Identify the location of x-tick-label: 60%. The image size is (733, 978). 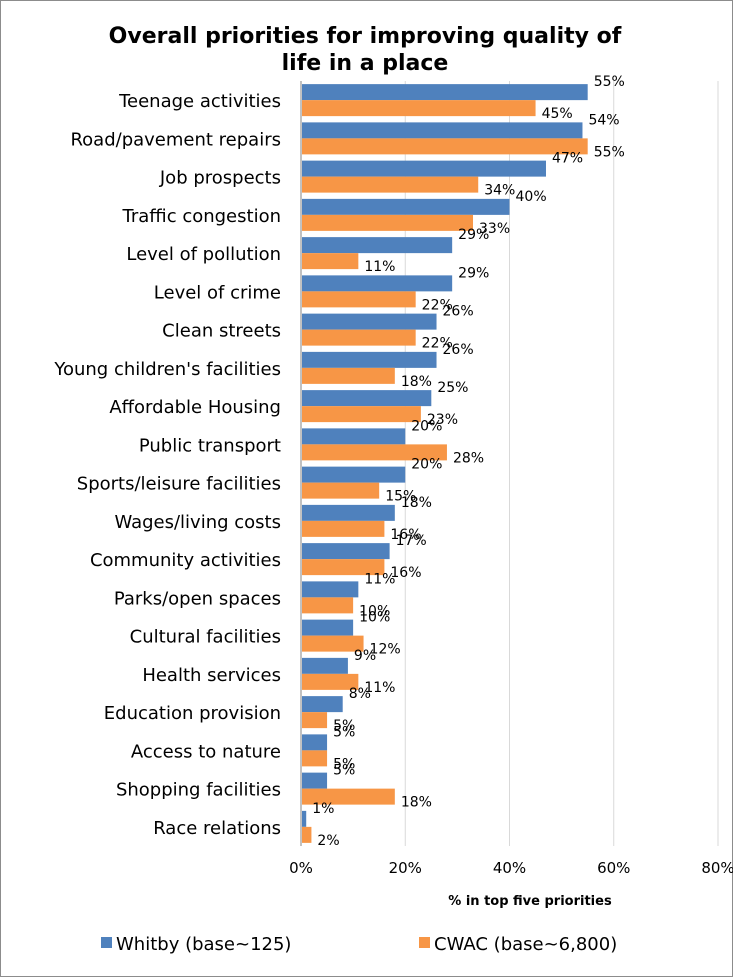
(613, 868).